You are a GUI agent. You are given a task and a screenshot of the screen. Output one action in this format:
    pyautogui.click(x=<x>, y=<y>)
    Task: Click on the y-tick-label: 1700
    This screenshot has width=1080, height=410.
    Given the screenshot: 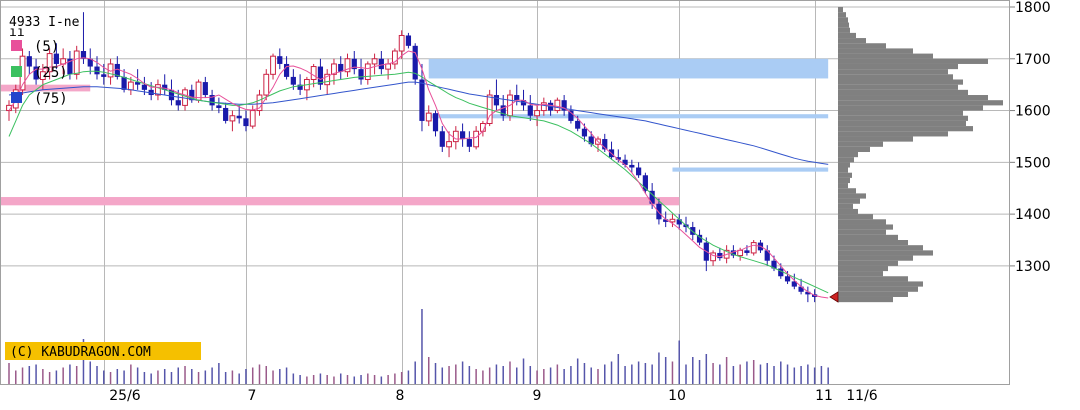 What is the action you would take?
    pyautogui.click(x=1033, y=60)
    